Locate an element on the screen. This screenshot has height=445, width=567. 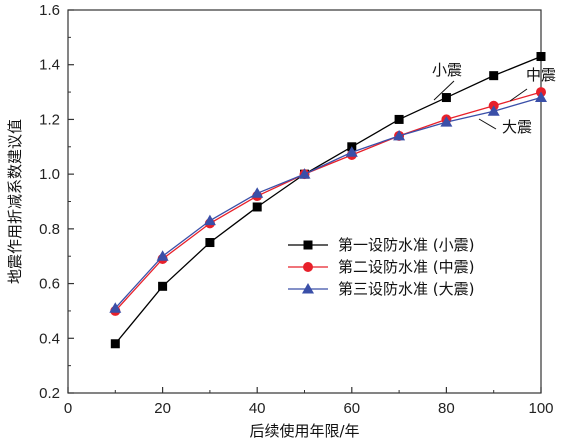
legend-label: 第三设防水准 (大震) is located at coordinates (406, 289).